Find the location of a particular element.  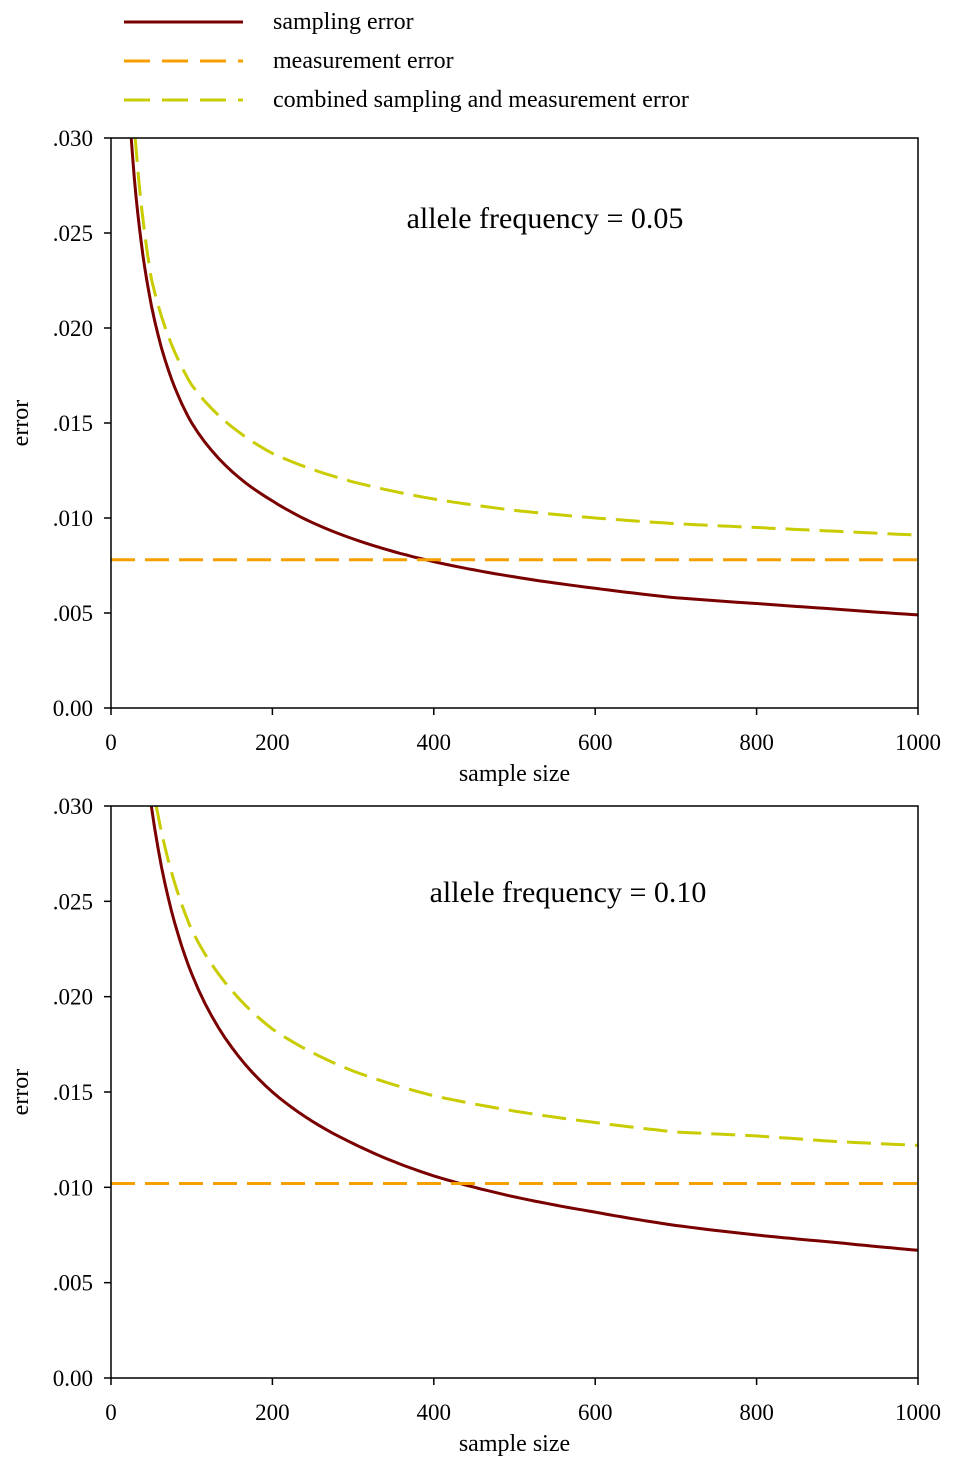

legend-label-1: measurement error is located at coordinates (363, 61).